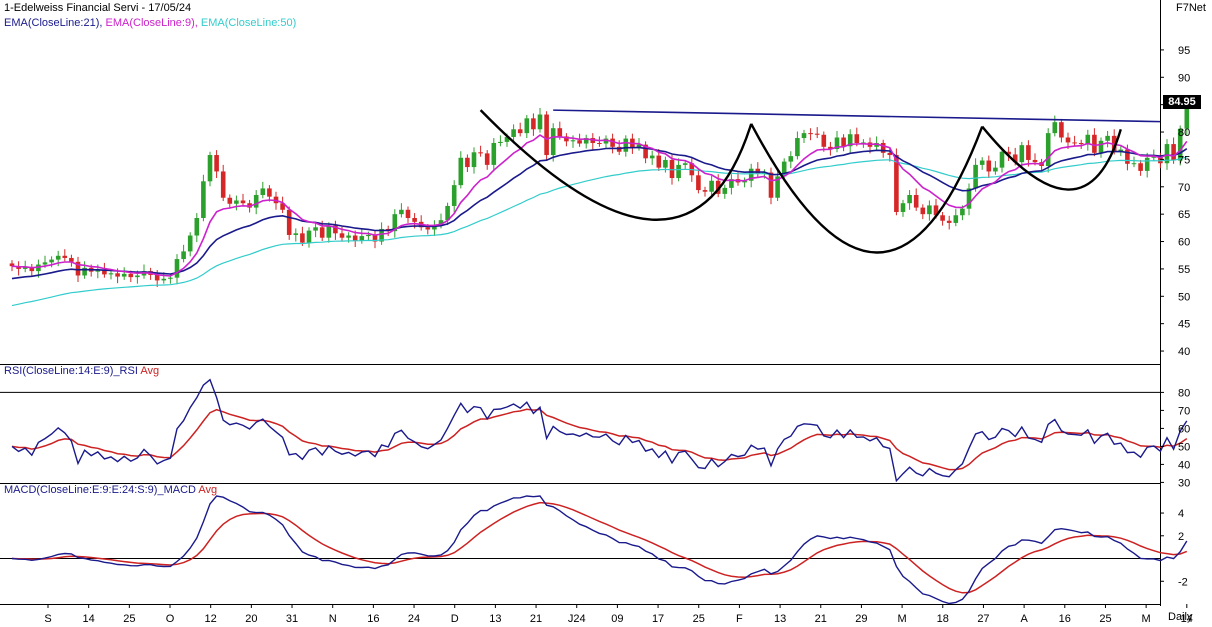 The image size is (1212, 627). What do you see at coordinates (151, 23) in the screenshot?
I see `legend-ema9: EMA(CloseLine:9),` at bounding box center [151, 23].